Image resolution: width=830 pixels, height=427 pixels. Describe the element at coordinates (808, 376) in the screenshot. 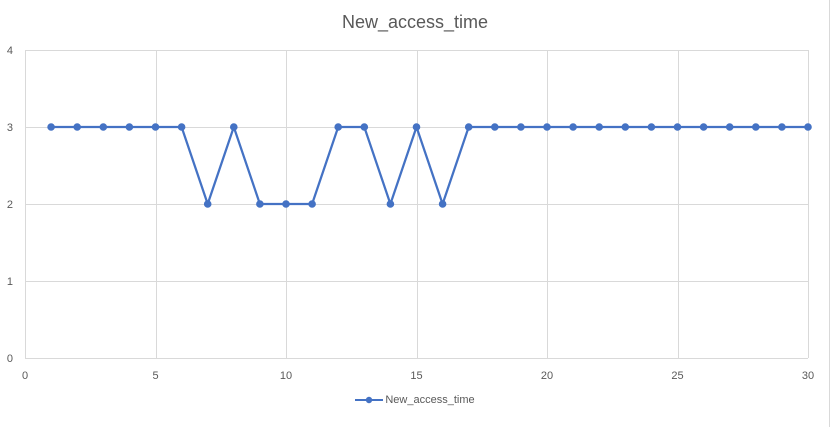

I see `x-tick-label: 30` at that location.